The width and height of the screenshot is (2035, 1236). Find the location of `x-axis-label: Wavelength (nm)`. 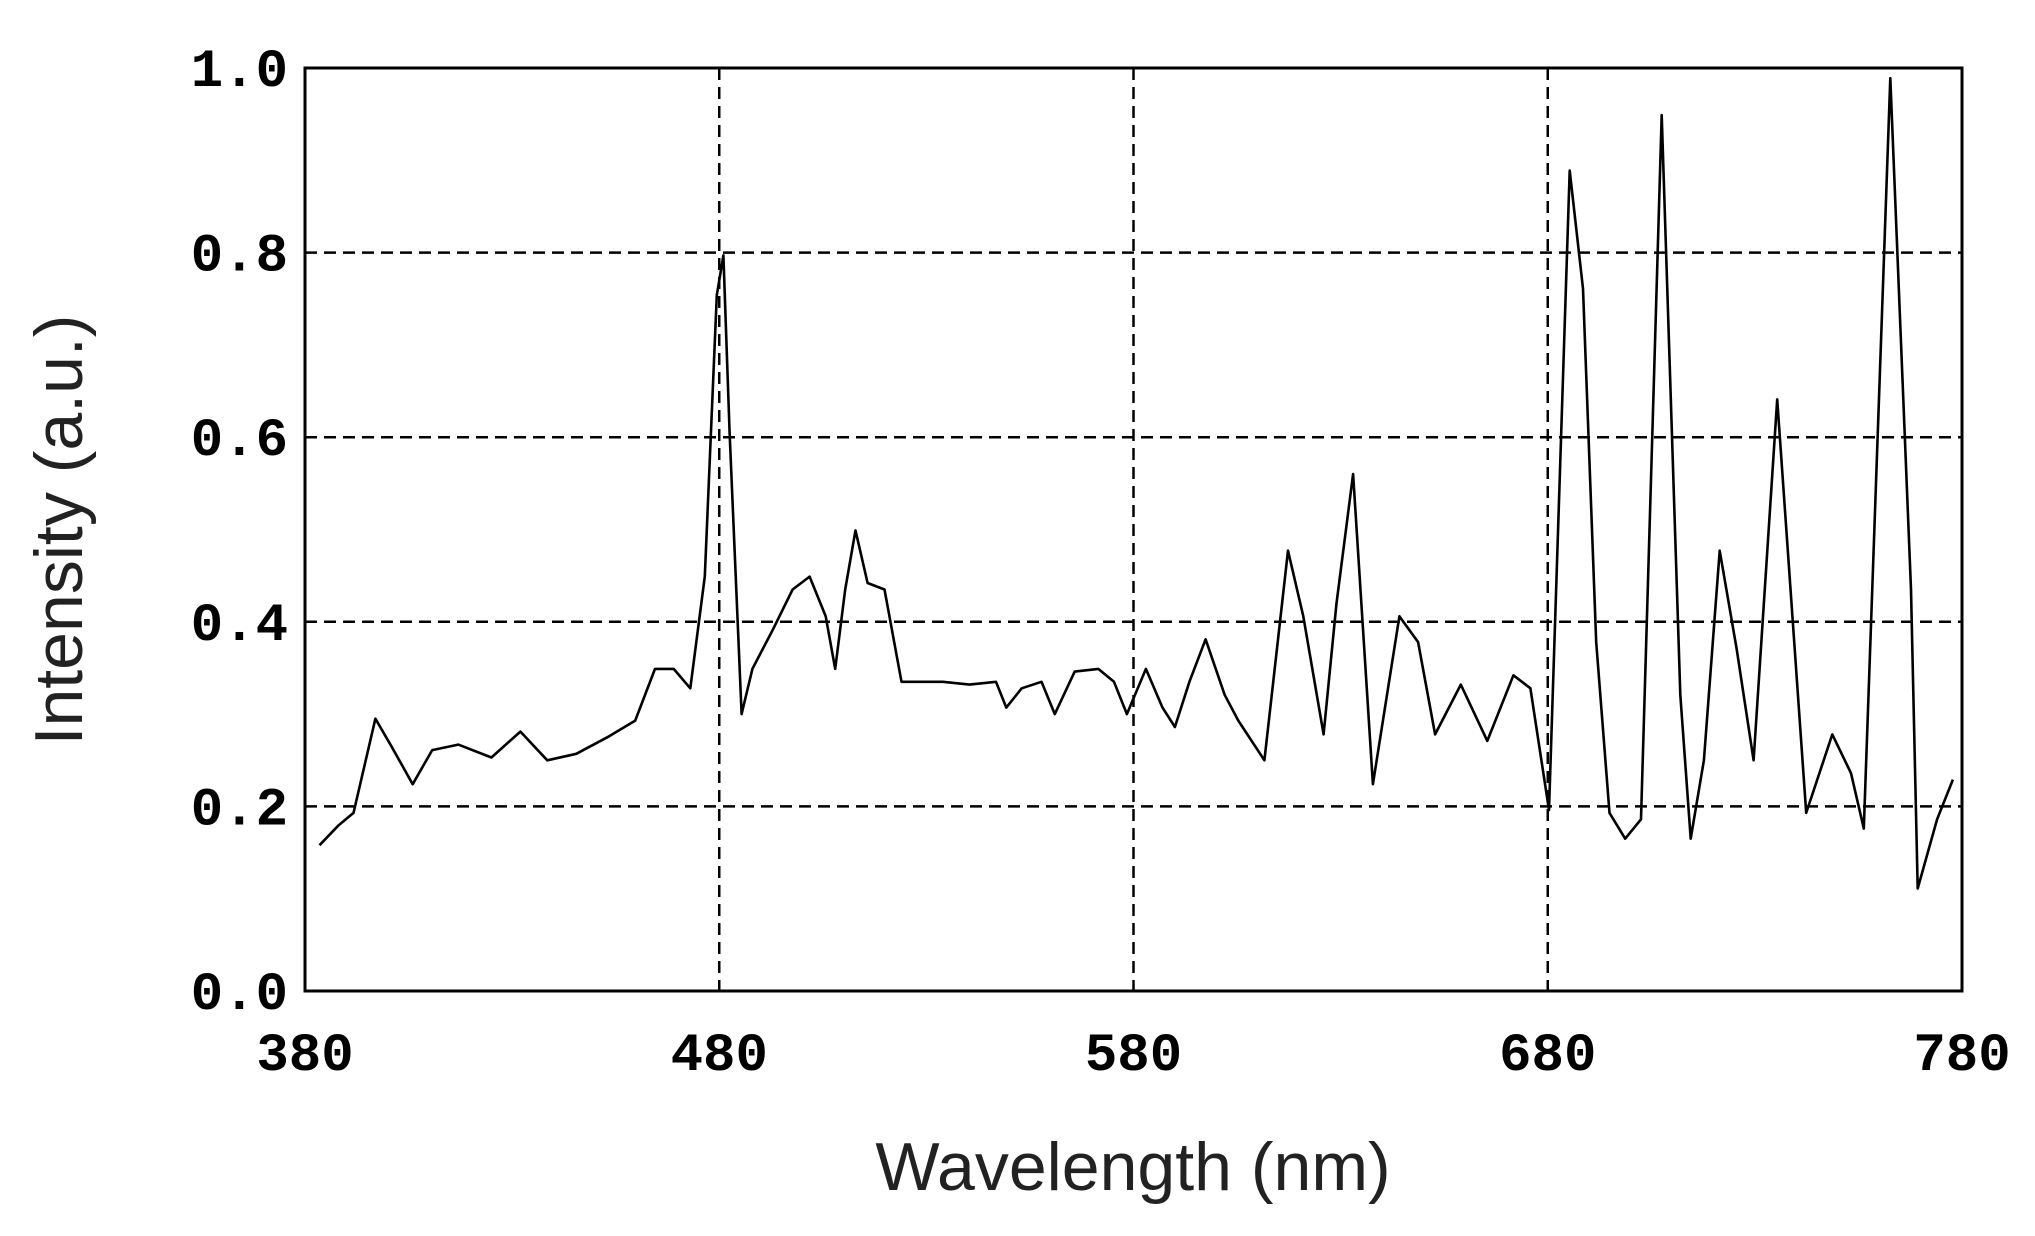

x-axis-label: Wavelength (nm) is located at coordinates (1132, 1167).